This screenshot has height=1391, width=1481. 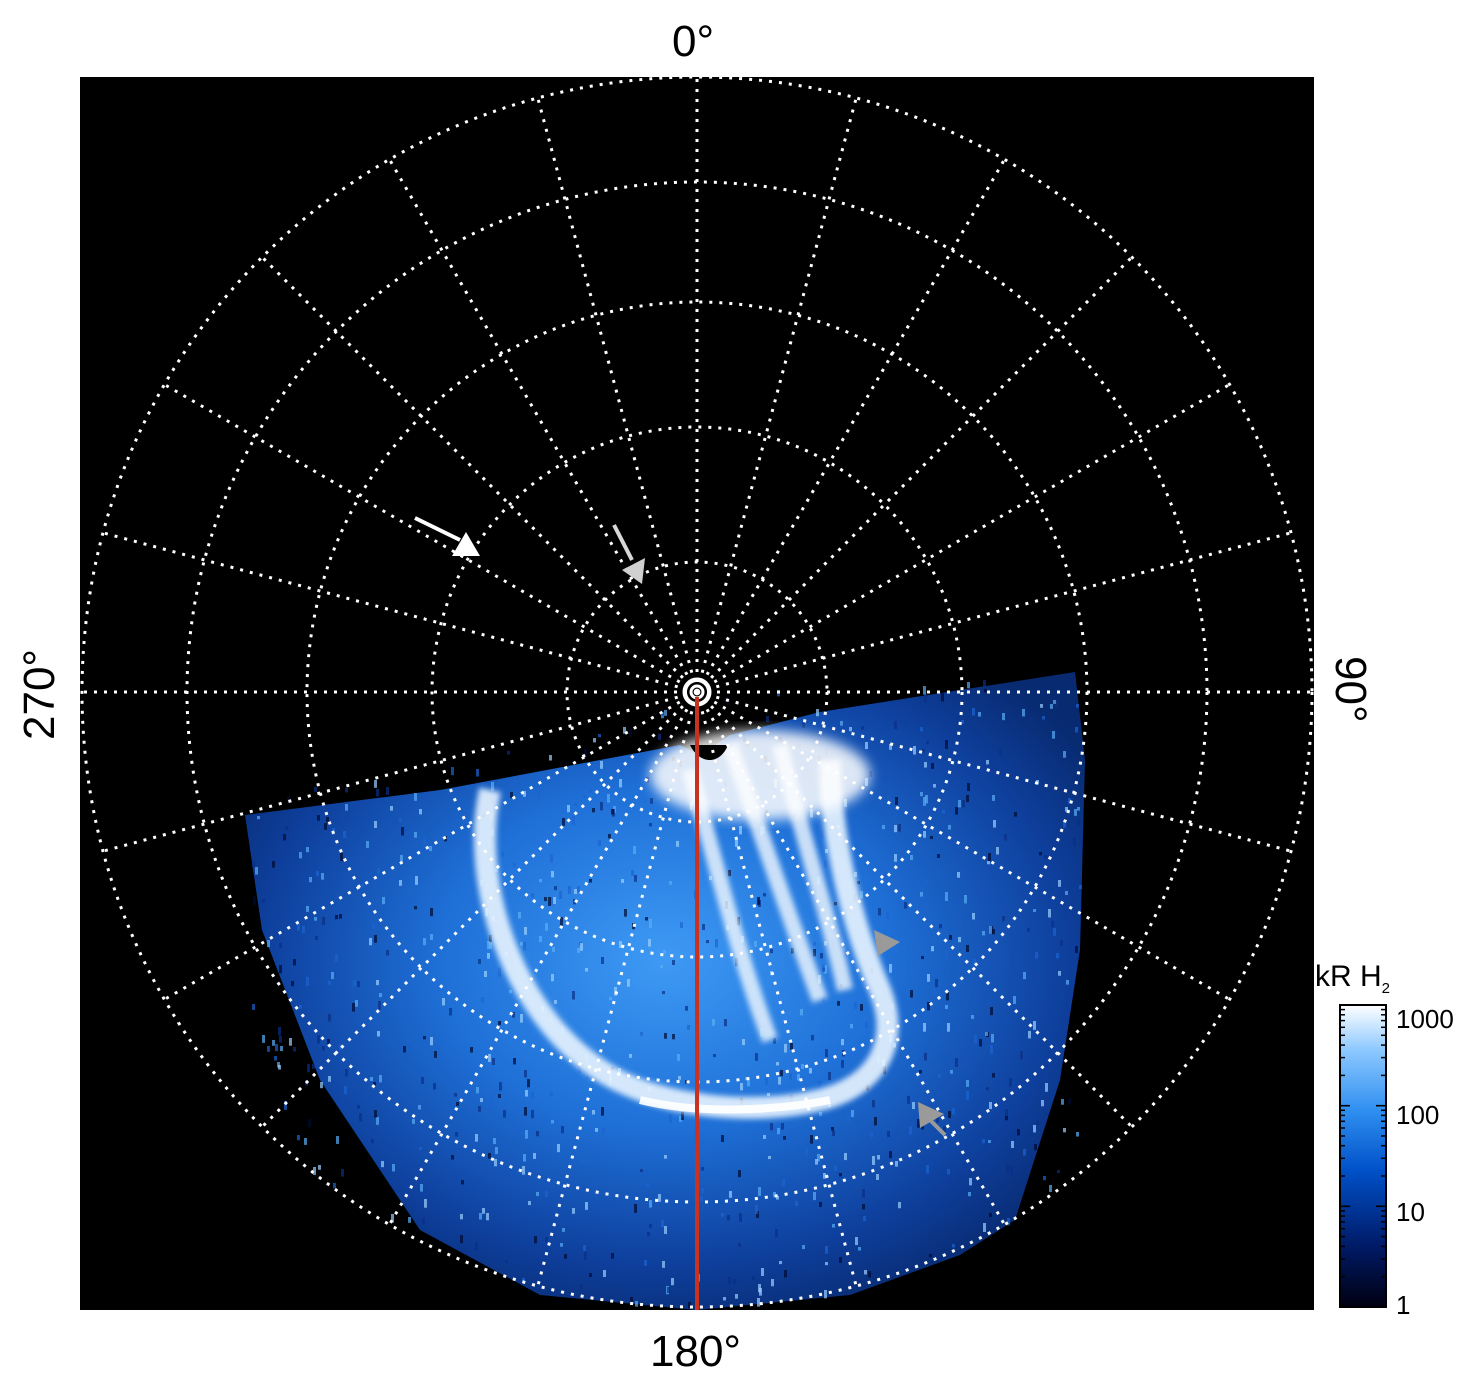 What do you see at coordinates (735, 1105) in the screenshot?
I see `lower-arc` at bounding box center [735, 1105].